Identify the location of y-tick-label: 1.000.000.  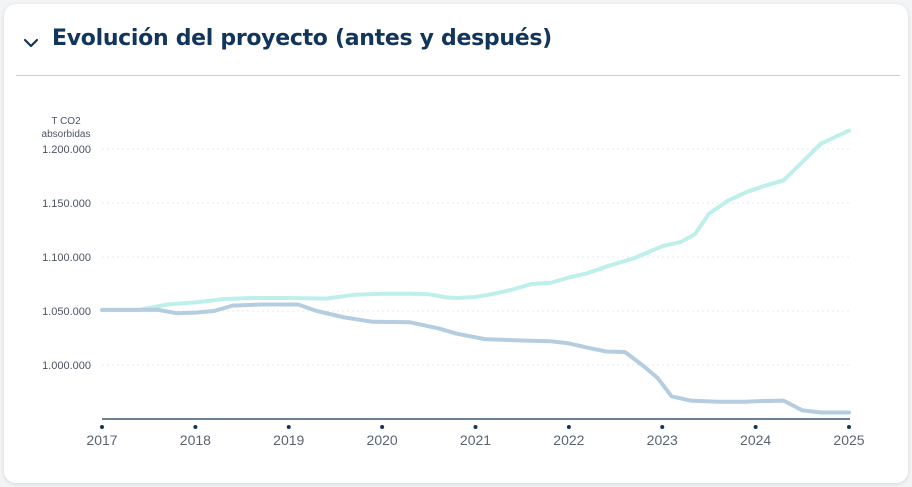
(66, 366).